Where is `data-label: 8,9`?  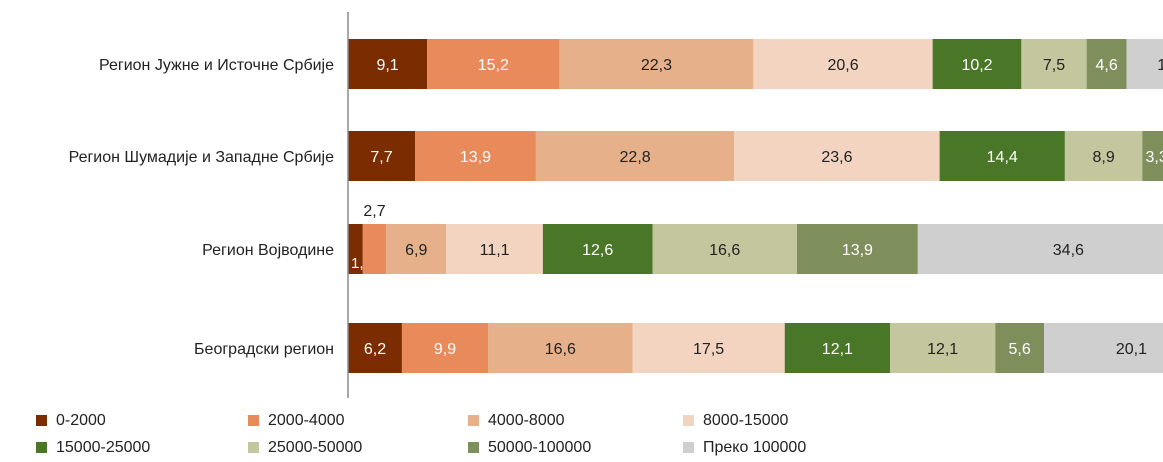 data-label: 8,9 is located at coordinates (1103, 157).